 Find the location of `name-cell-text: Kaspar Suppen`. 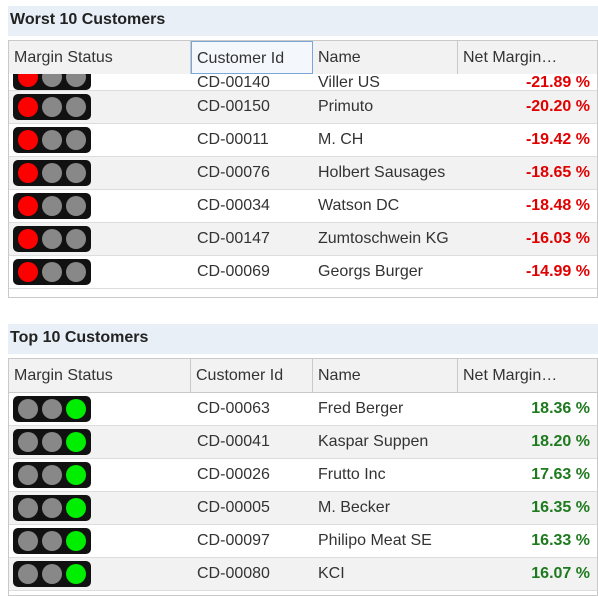

name-cell-text: Kaspar Suppen is located at coordinates (373, 441).